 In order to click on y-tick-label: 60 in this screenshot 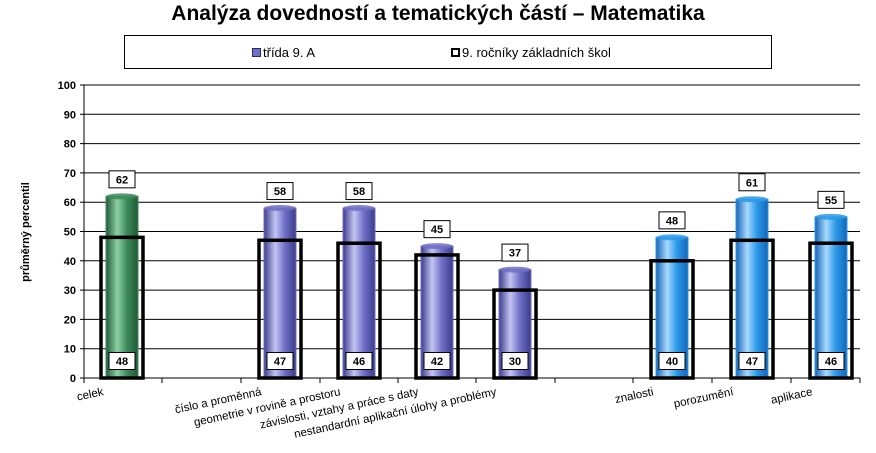, I will do `click(70, 203)`.